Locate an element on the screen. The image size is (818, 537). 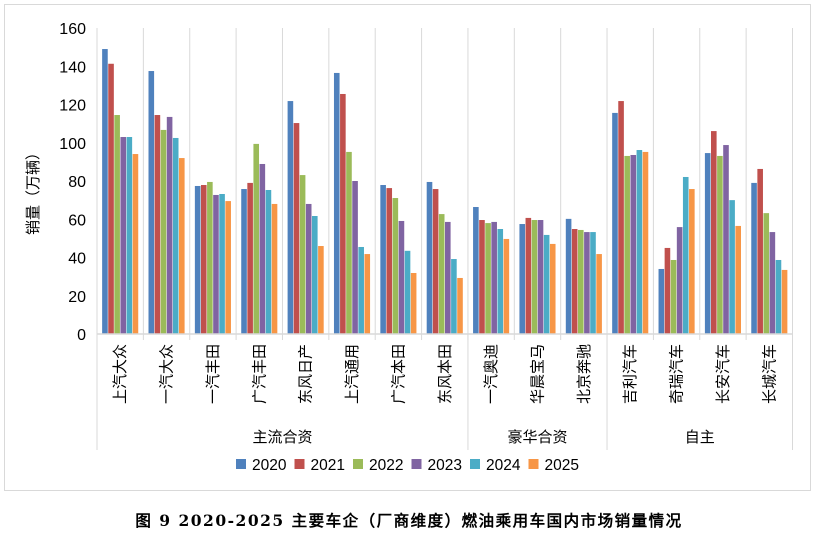
category-label: 上汽通用 is located at coordinates (352, 374).